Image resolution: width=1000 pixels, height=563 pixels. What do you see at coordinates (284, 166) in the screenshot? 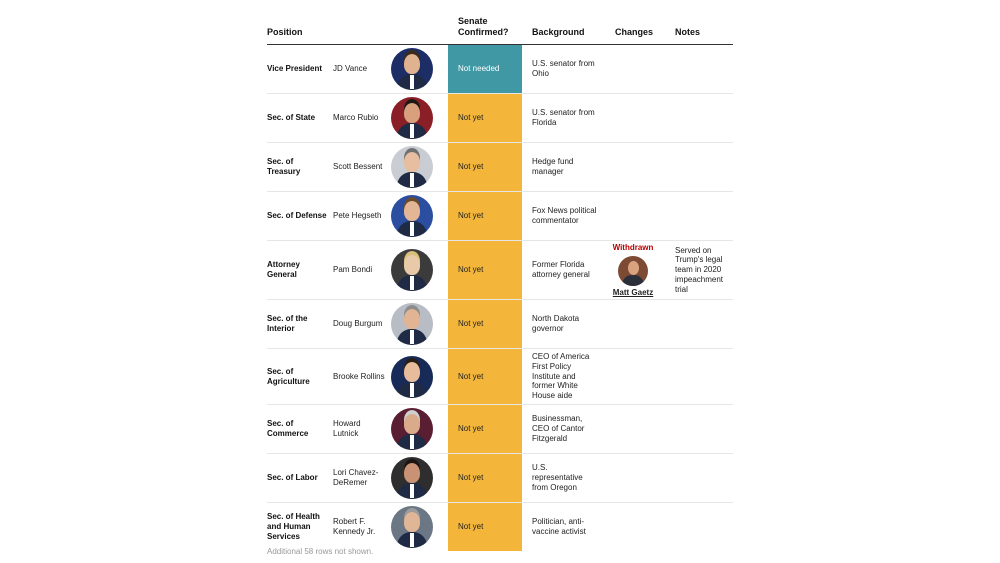
I see `position-label: Sec. of Treasury` at bounding box center [284, 166].